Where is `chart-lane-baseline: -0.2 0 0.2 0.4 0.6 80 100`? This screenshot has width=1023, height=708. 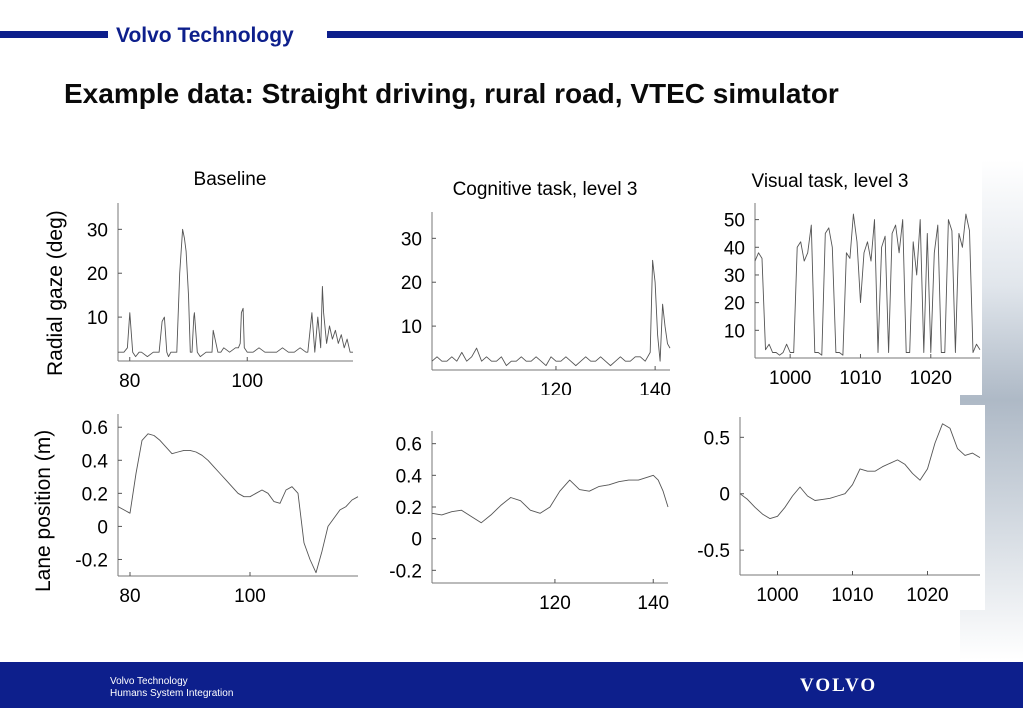 chart-lane-baseline: -0.2 0 0.2 0.4 0.6 80 100 is located at coordinates (212, 507).